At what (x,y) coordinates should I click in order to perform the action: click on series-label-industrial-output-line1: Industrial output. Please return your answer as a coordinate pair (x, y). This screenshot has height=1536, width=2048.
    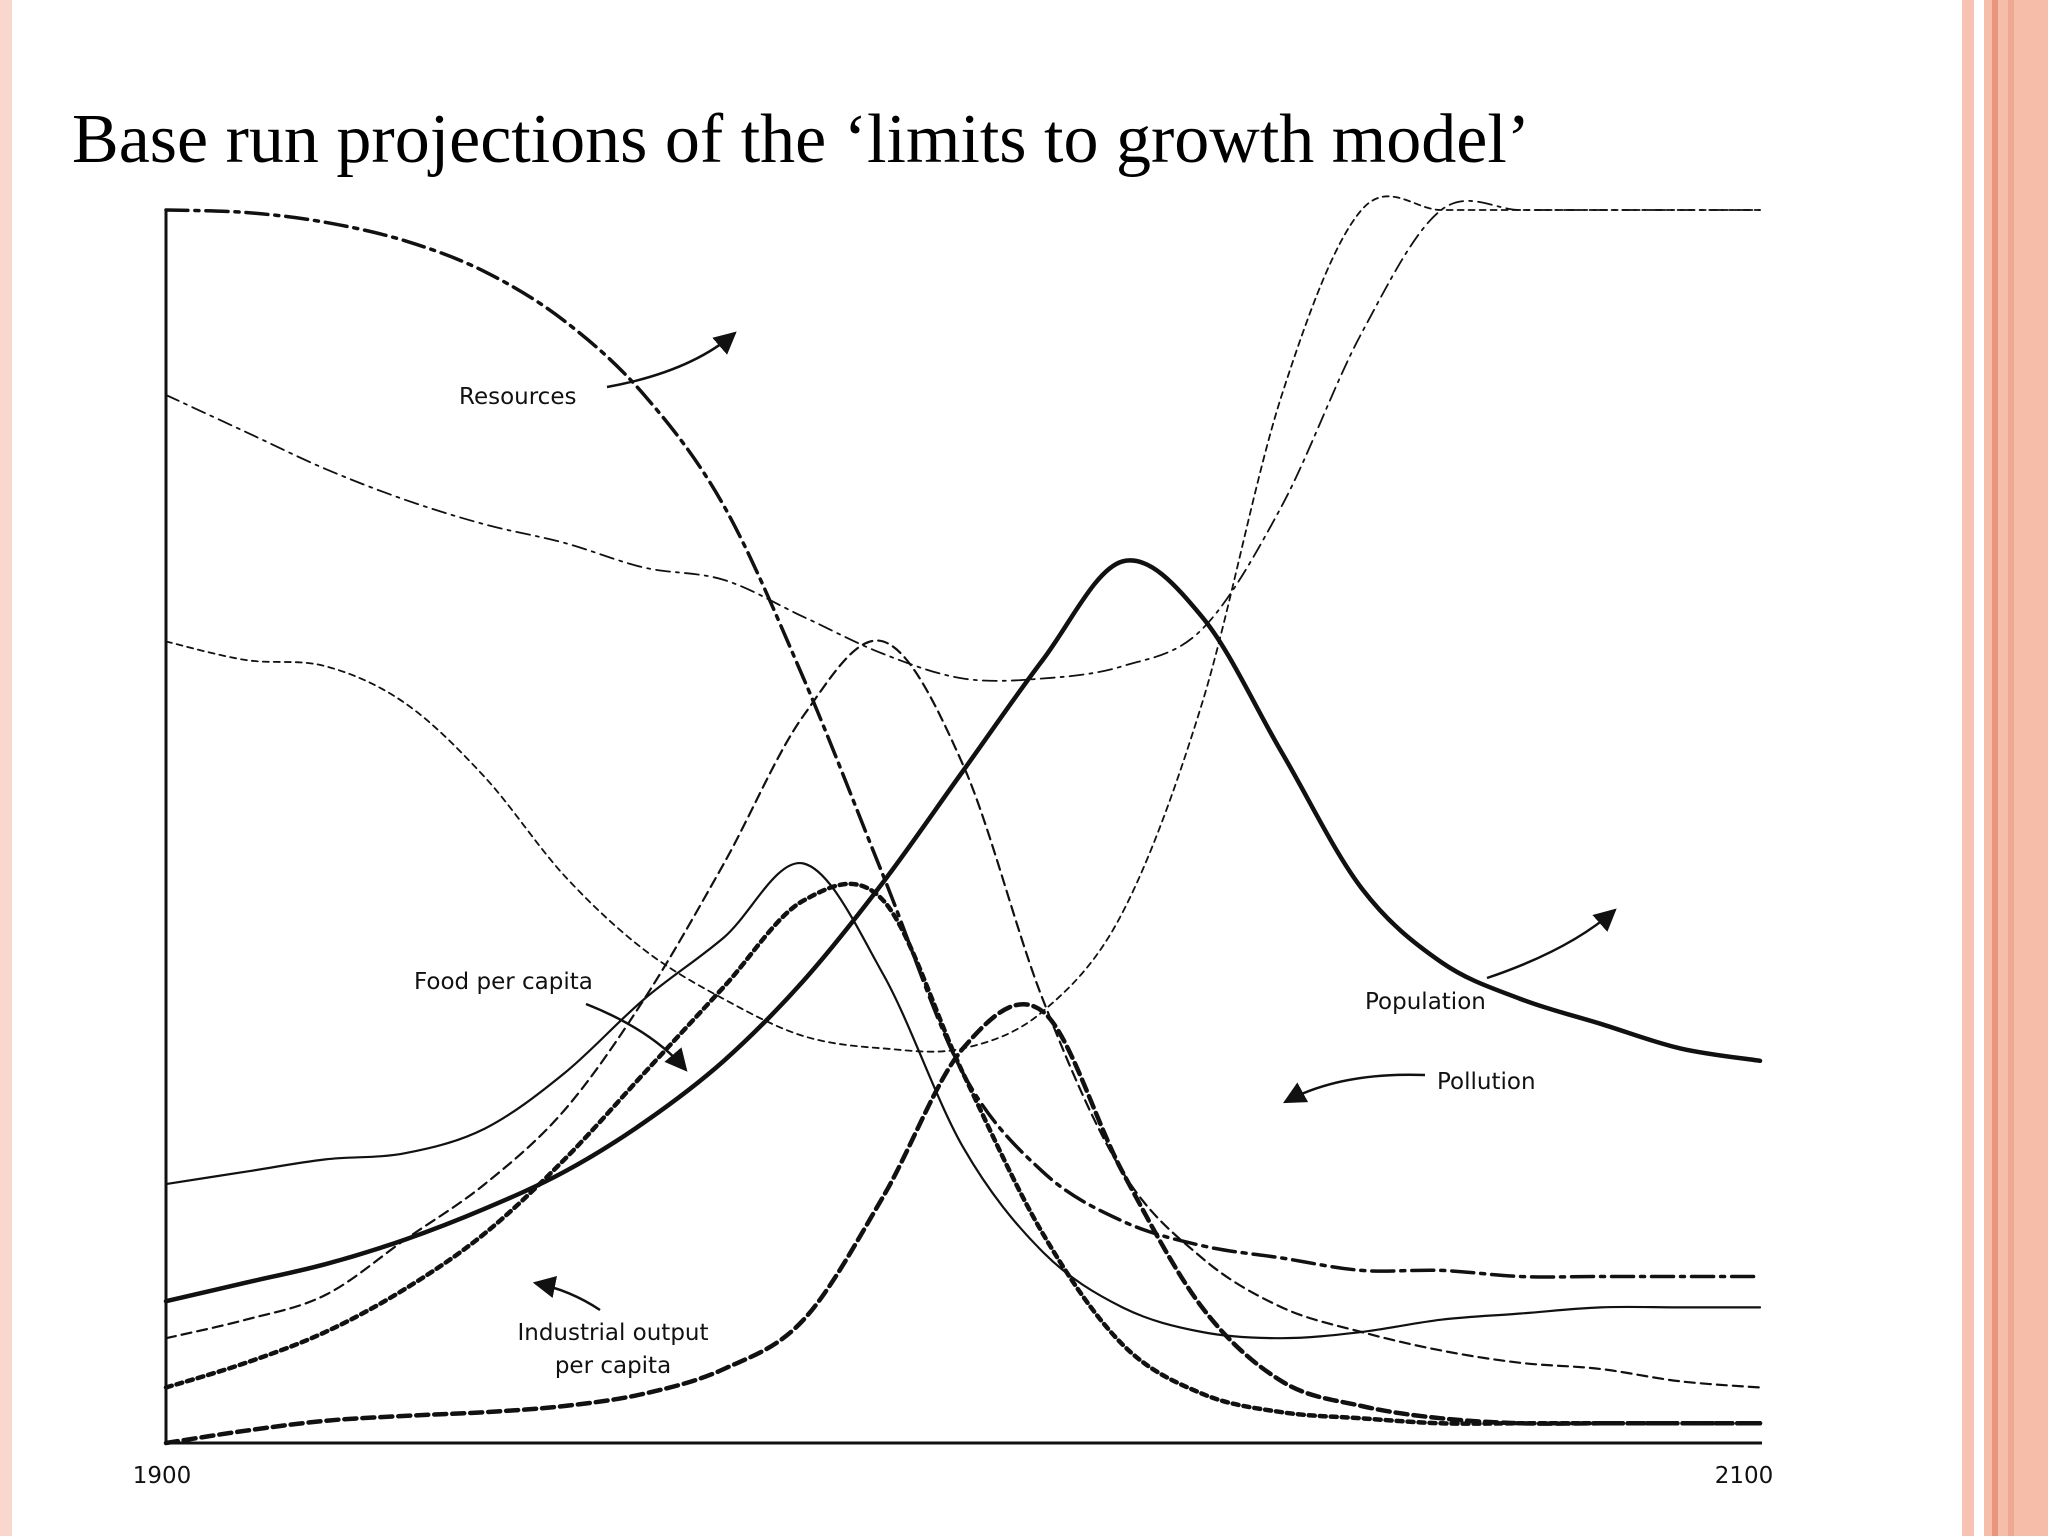
    Looking at the image, I should click on (612, 1333).